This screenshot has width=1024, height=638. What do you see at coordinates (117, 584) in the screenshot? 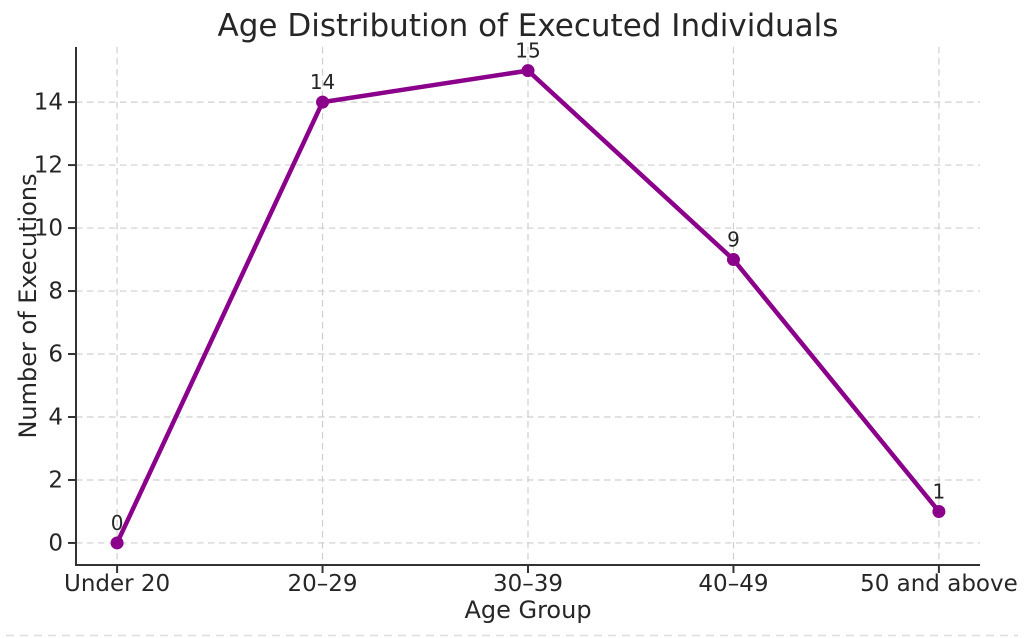
I see `x-tick-label: Under 20` at bounding box center [117, 584].